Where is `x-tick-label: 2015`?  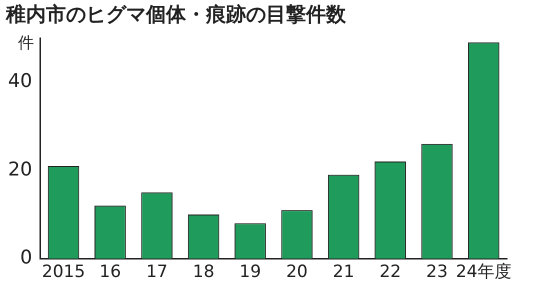 x-tick-label: 2015 is located at coordinates (64, 272).